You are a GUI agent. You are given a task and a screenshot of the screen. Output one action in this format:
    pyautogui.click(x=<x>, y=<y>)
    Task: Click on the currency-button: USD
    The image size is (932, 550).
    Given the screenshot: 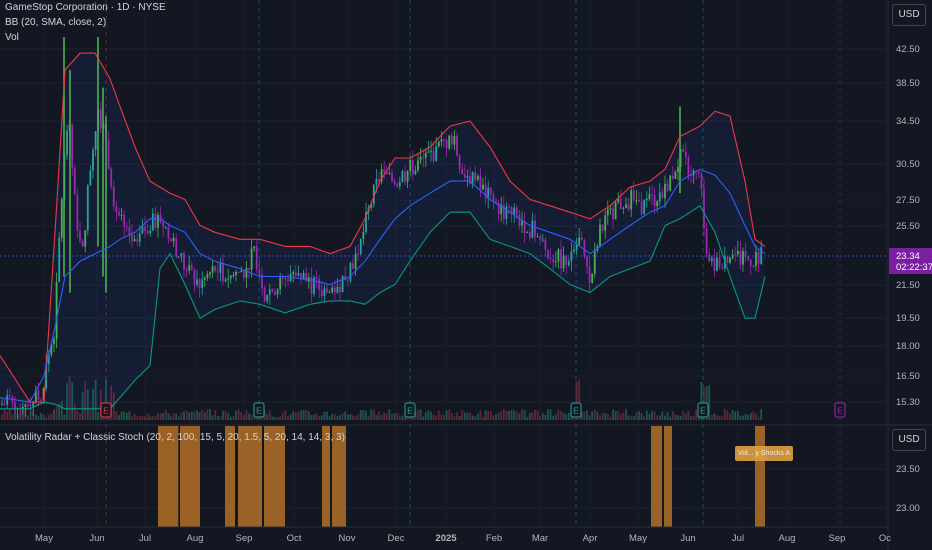 What is the action you would take?
    pyautogui.click(x=909, y=15)
    